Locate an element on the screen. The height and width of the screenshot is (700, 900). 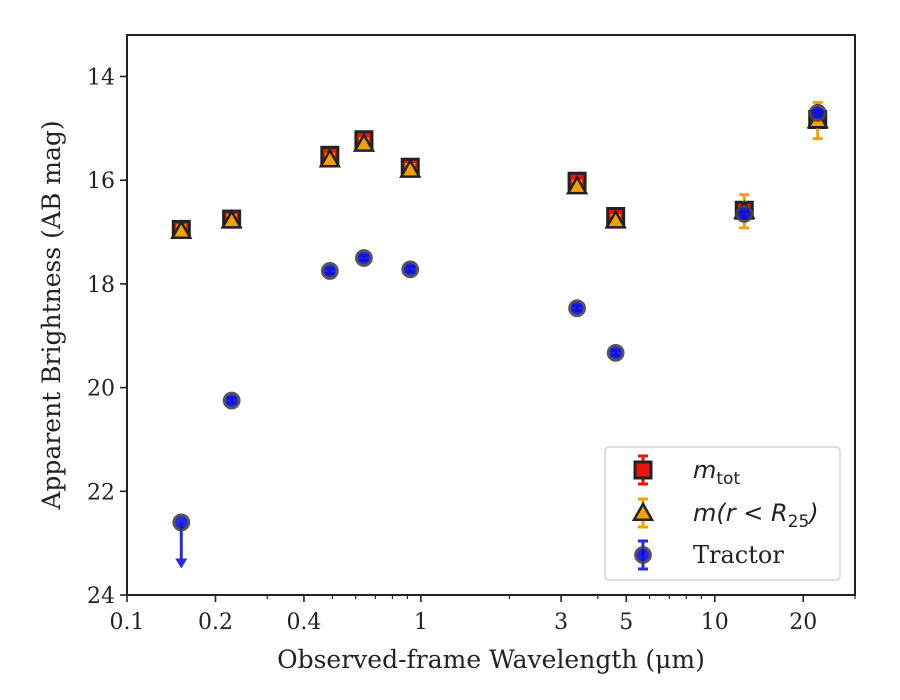
x-tick-label: 3 is located at coordinates (561, 622).